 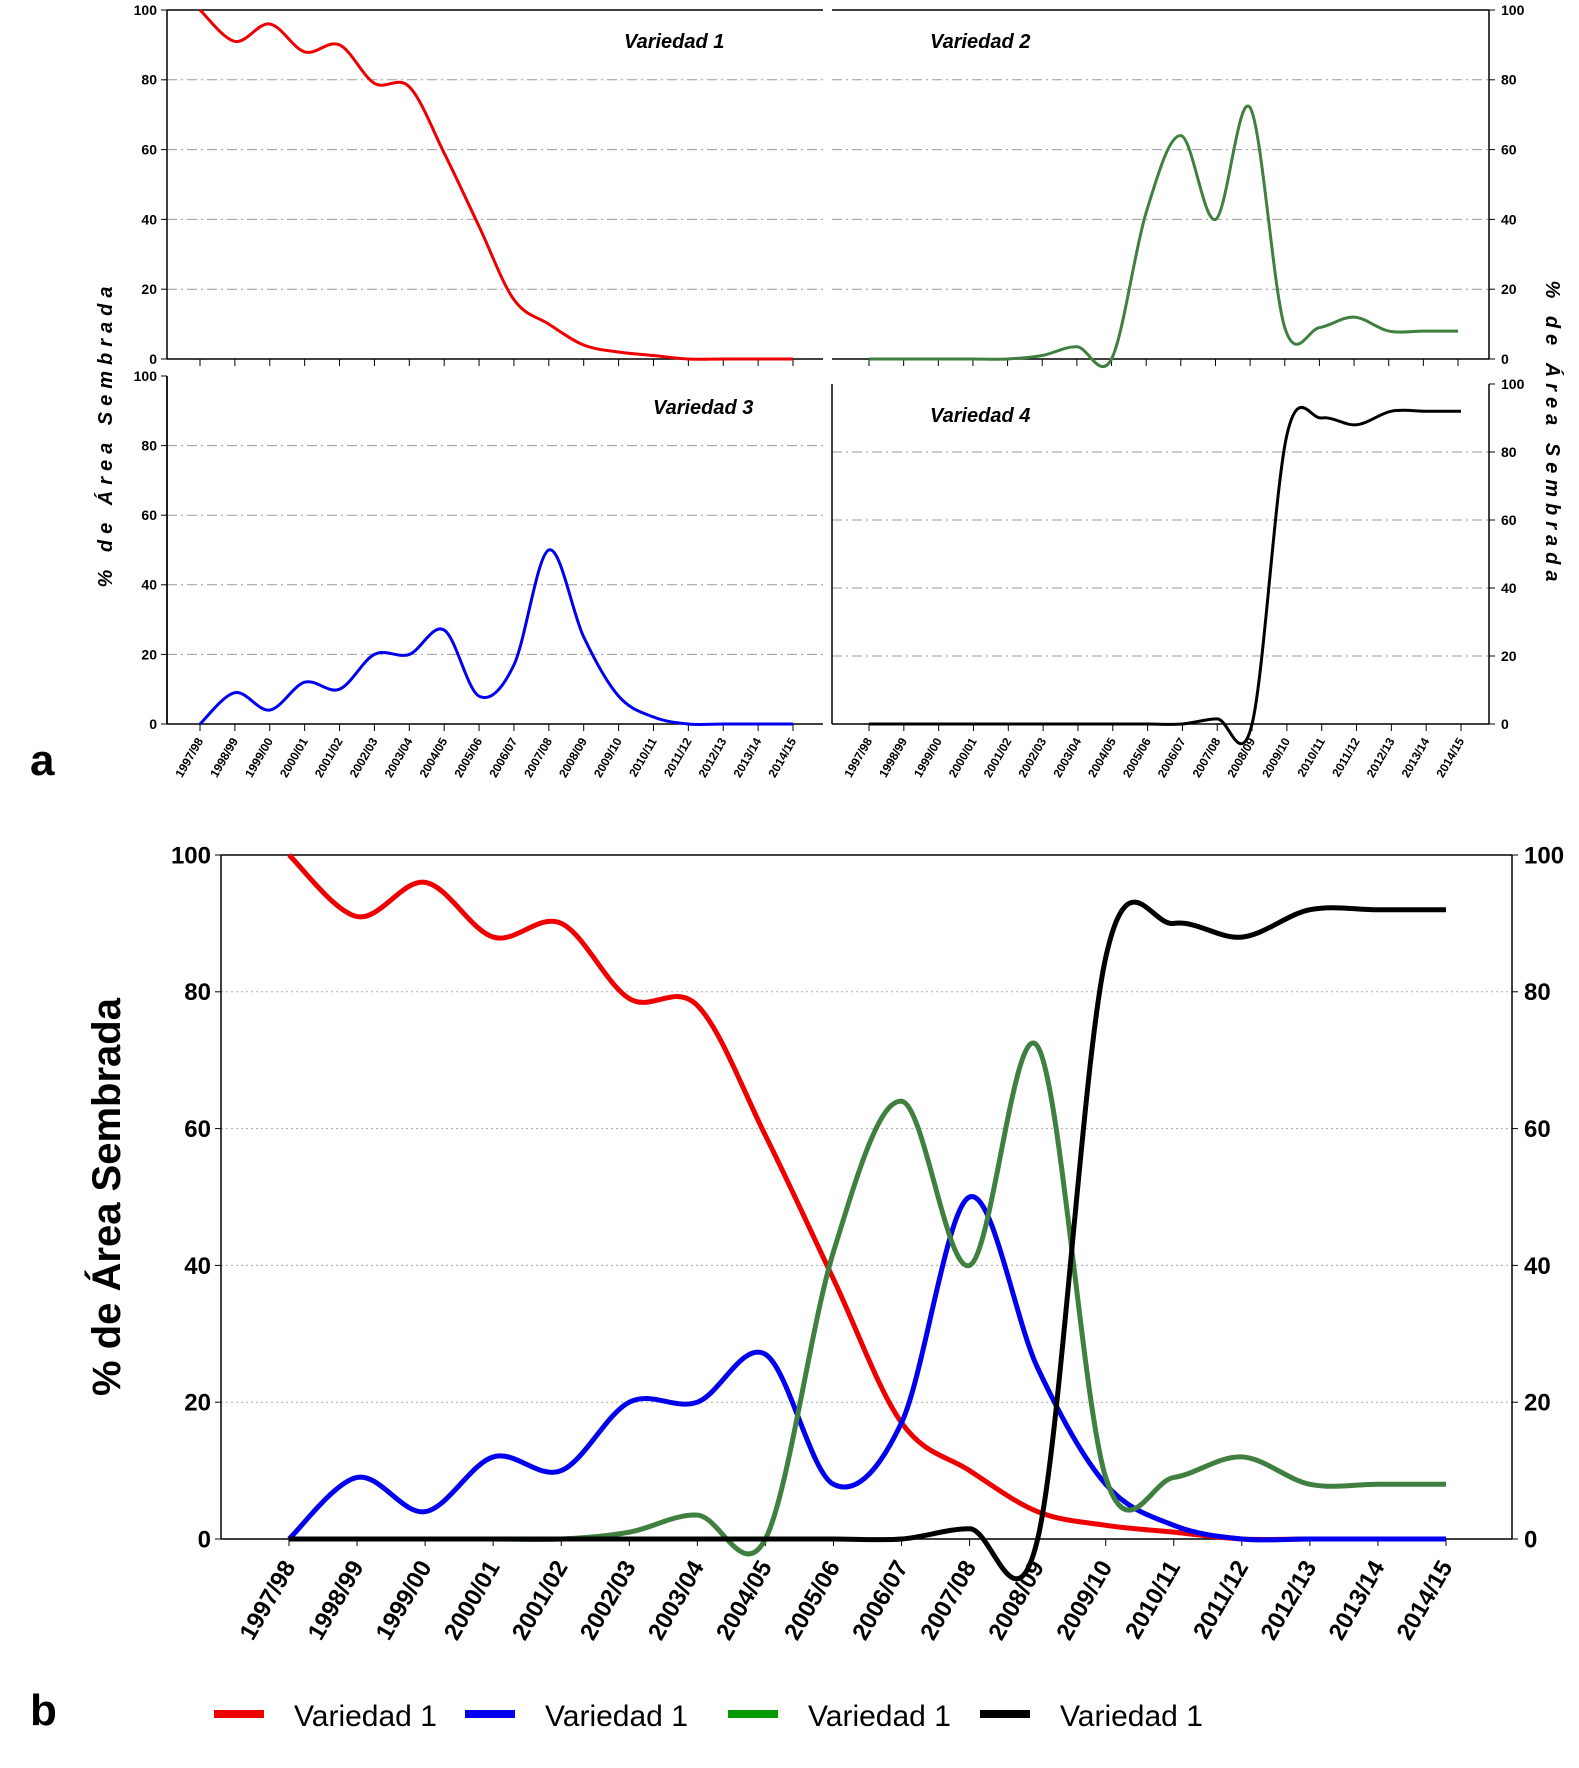 I want to click on panel-title: Variedad 3, so click(x=703, y=408).